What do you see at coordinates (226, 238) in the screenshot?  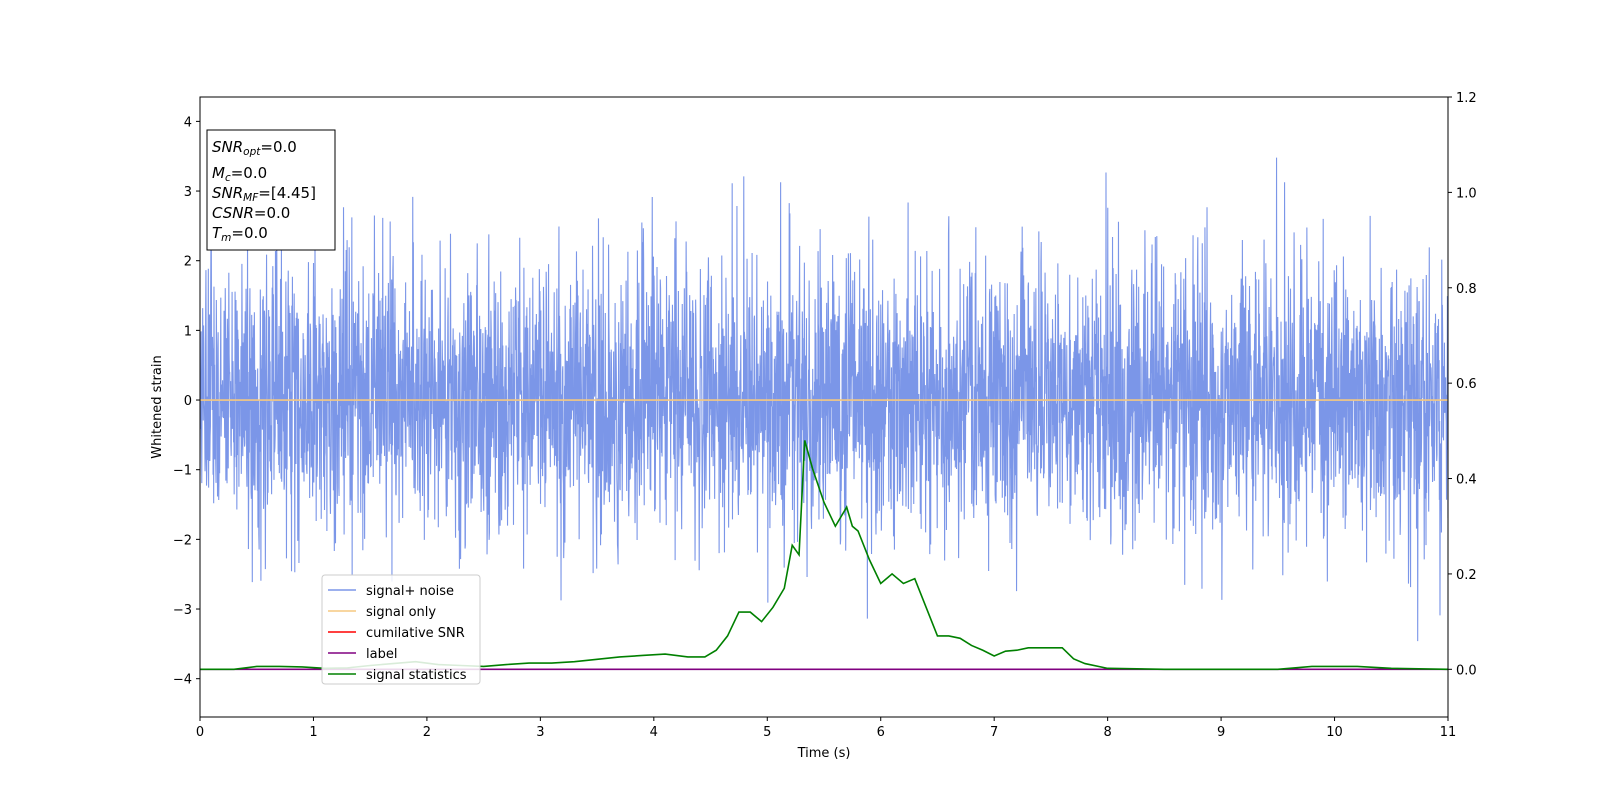 I see `info-subscript: m` at bounding box center [226, 238].